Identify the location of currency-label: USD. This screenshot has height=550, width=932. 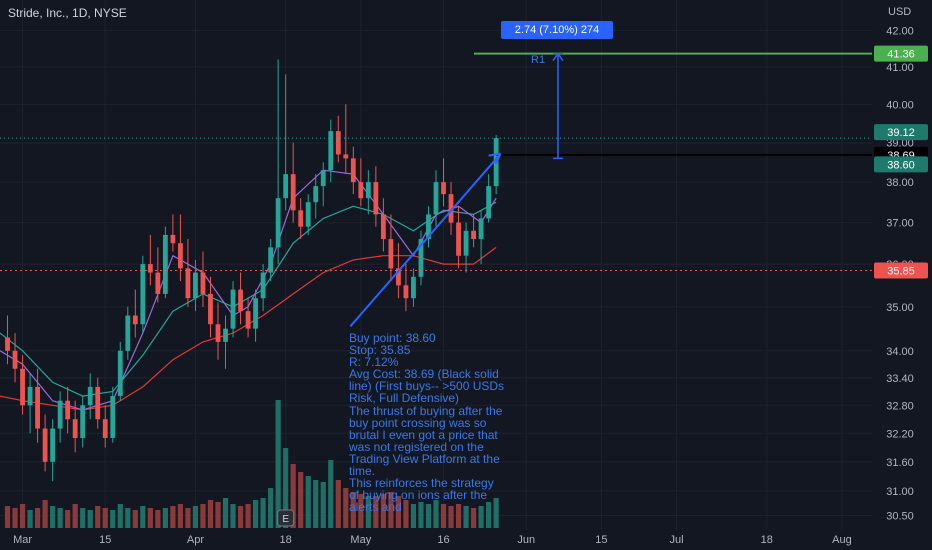
(900, 12).